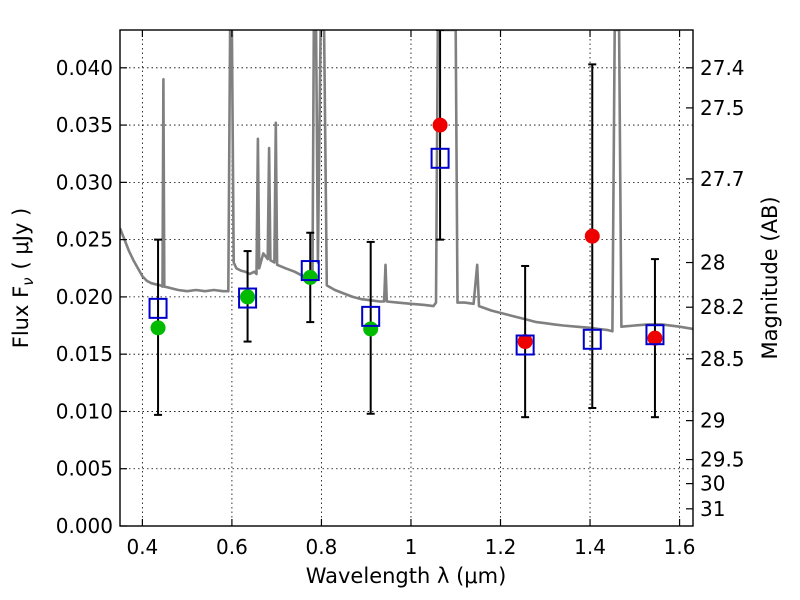 This screenshot has width=800, height=600. What do you see at coordinates (84, 240) in the screenshot?
I see `y-tick-label: 0.025` at bounding box center [84, 240].